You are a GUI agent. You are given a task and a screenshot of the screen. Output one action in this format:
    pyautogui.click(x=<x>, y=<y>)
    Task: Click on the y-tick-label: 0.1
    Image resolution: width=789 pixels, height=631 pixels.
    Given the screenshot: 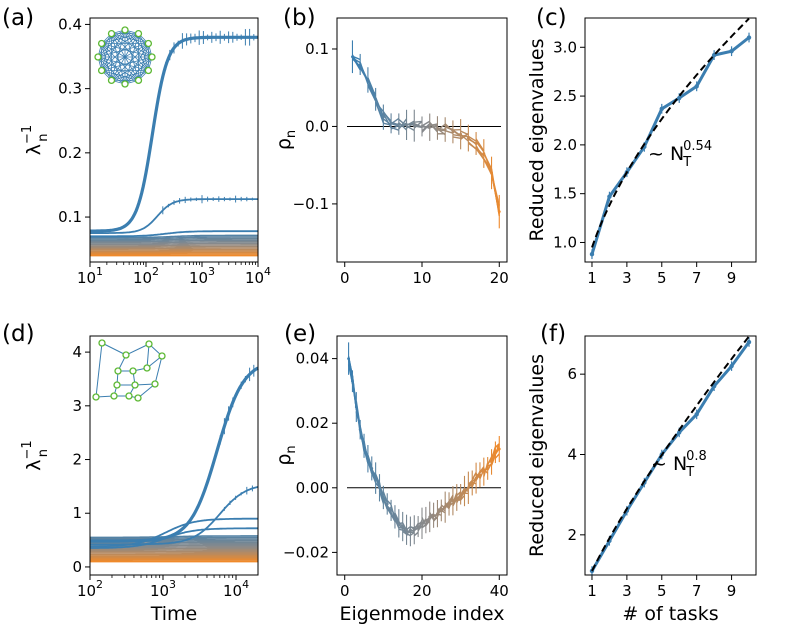 What is the action you would take?
    pyautogui.click(x=317, y=49)
    